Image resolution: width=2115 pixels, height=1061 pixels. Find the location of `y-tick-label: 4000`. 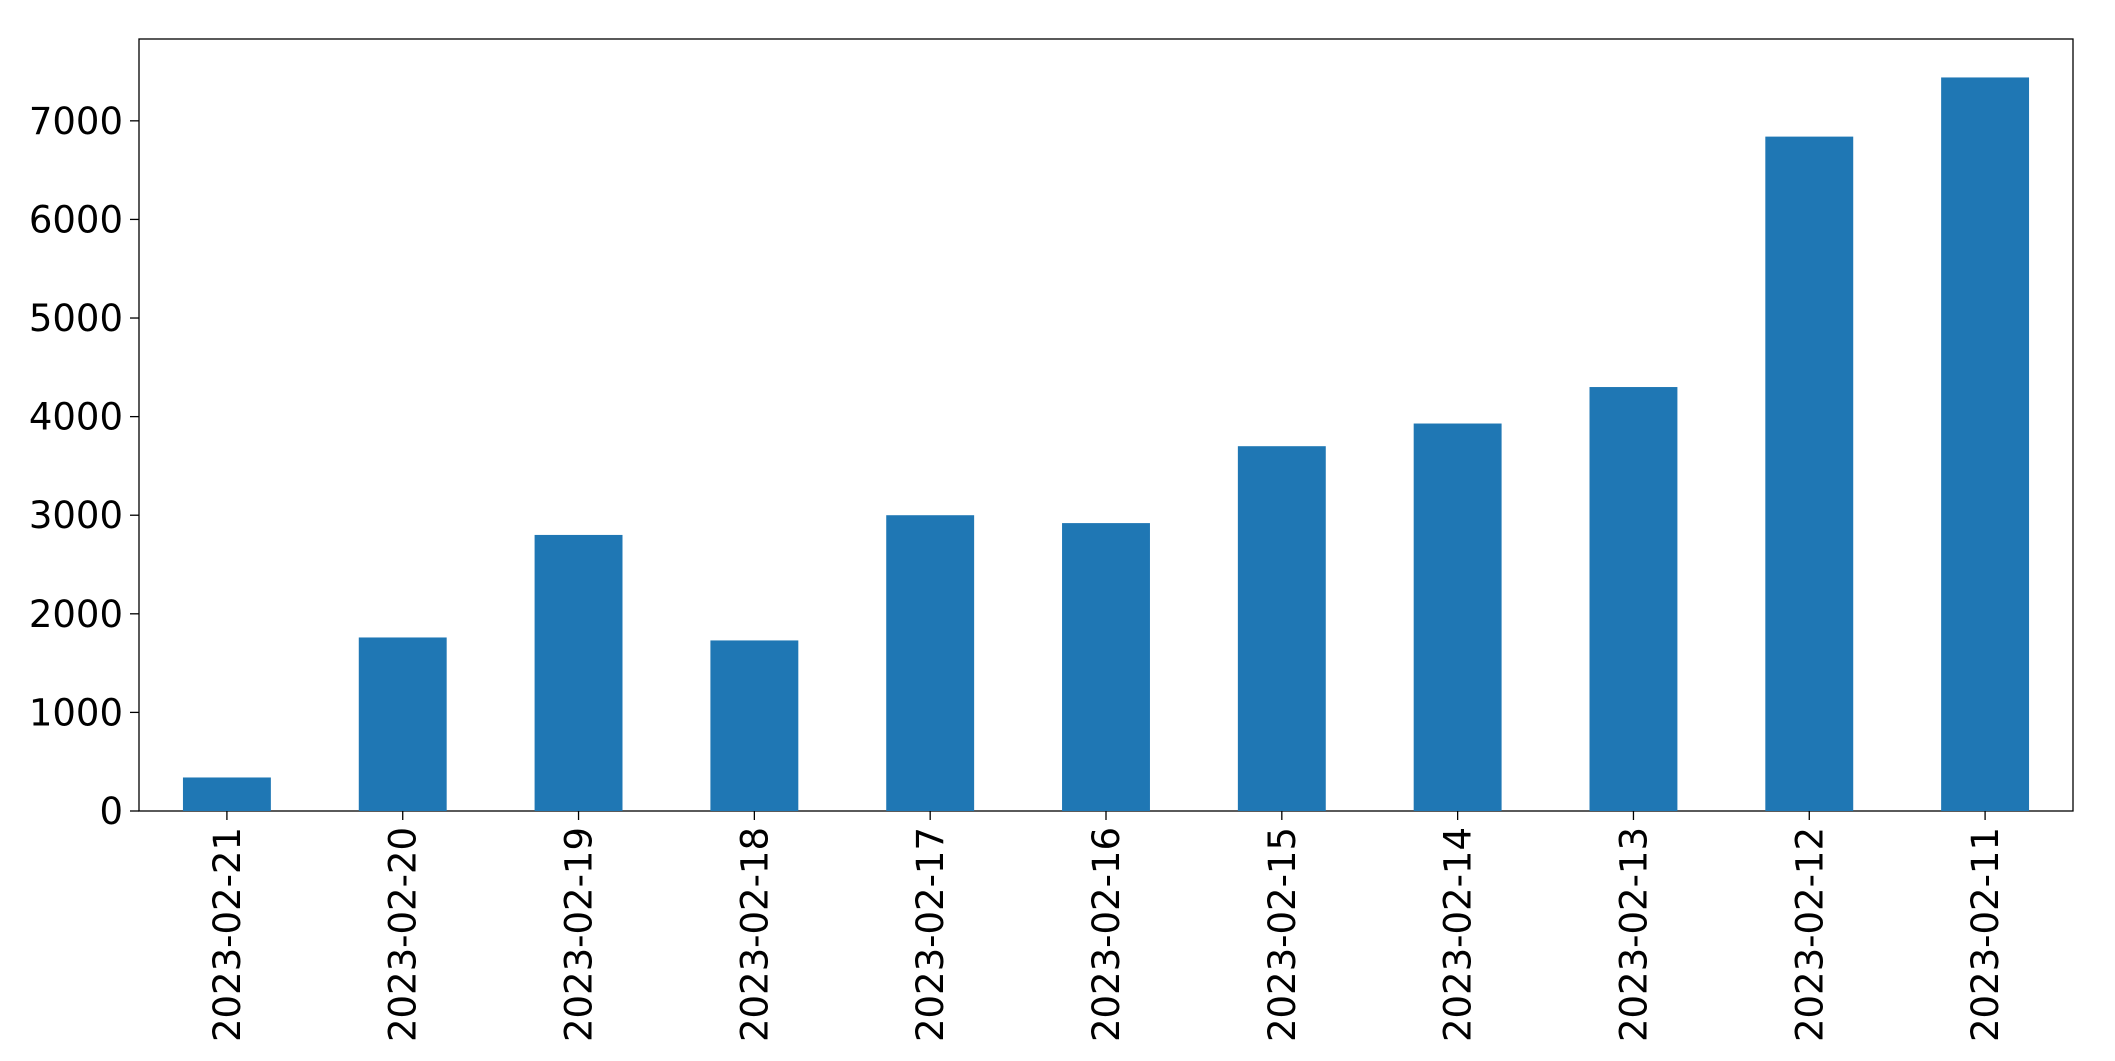

y-tick-label: 4000 is located at coordinates (76, 417).